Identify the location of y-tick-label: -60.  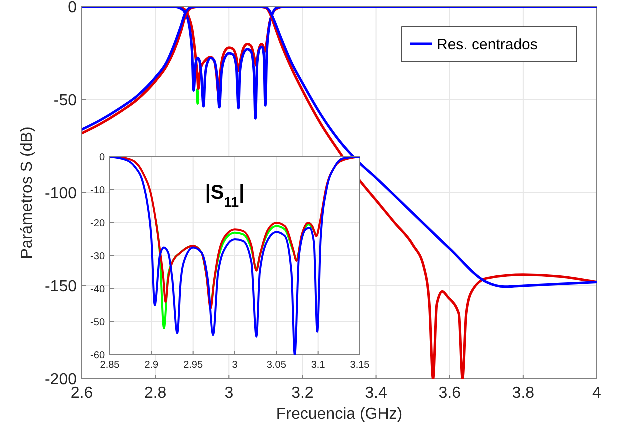
(98, 356).